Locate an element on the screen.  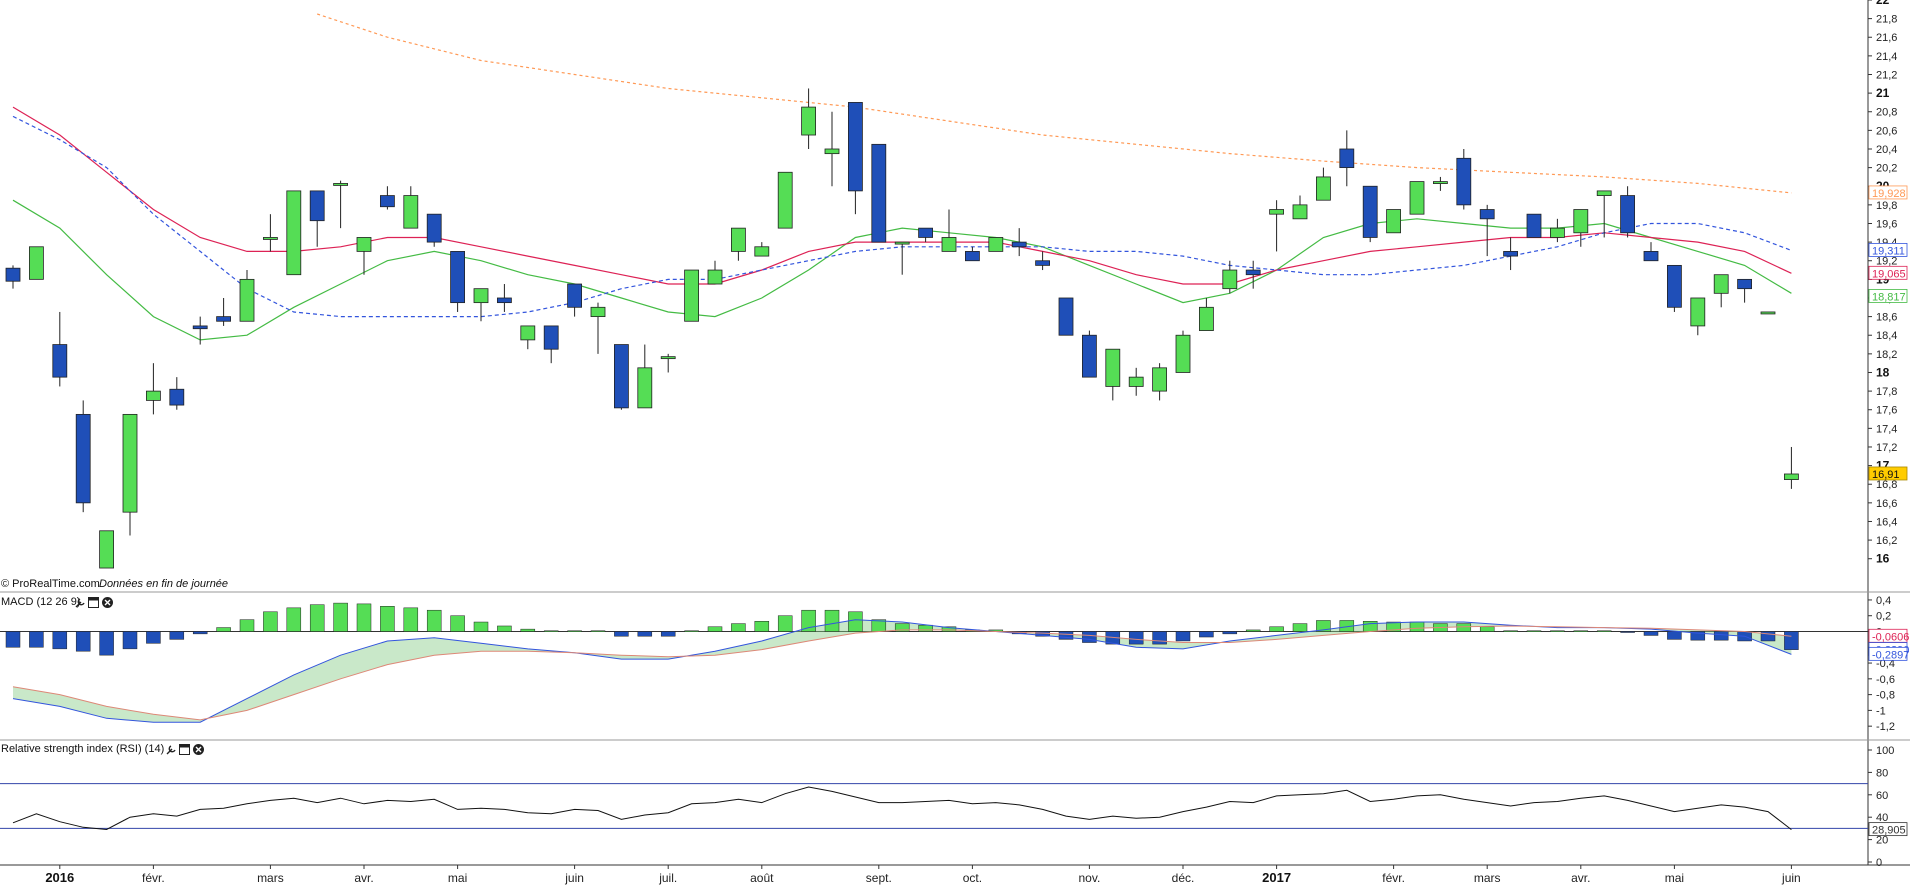
macd-line is located at coordinates (902, 671).